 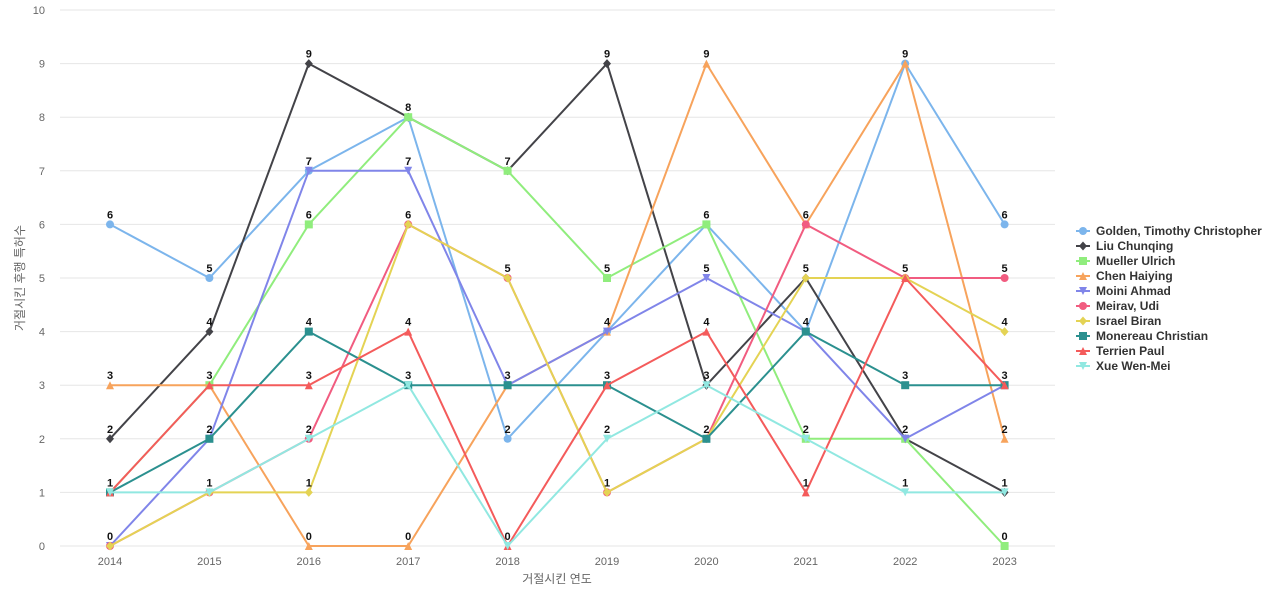 I want to click on point-israel-biran-2018, so click(x=507, y=278).